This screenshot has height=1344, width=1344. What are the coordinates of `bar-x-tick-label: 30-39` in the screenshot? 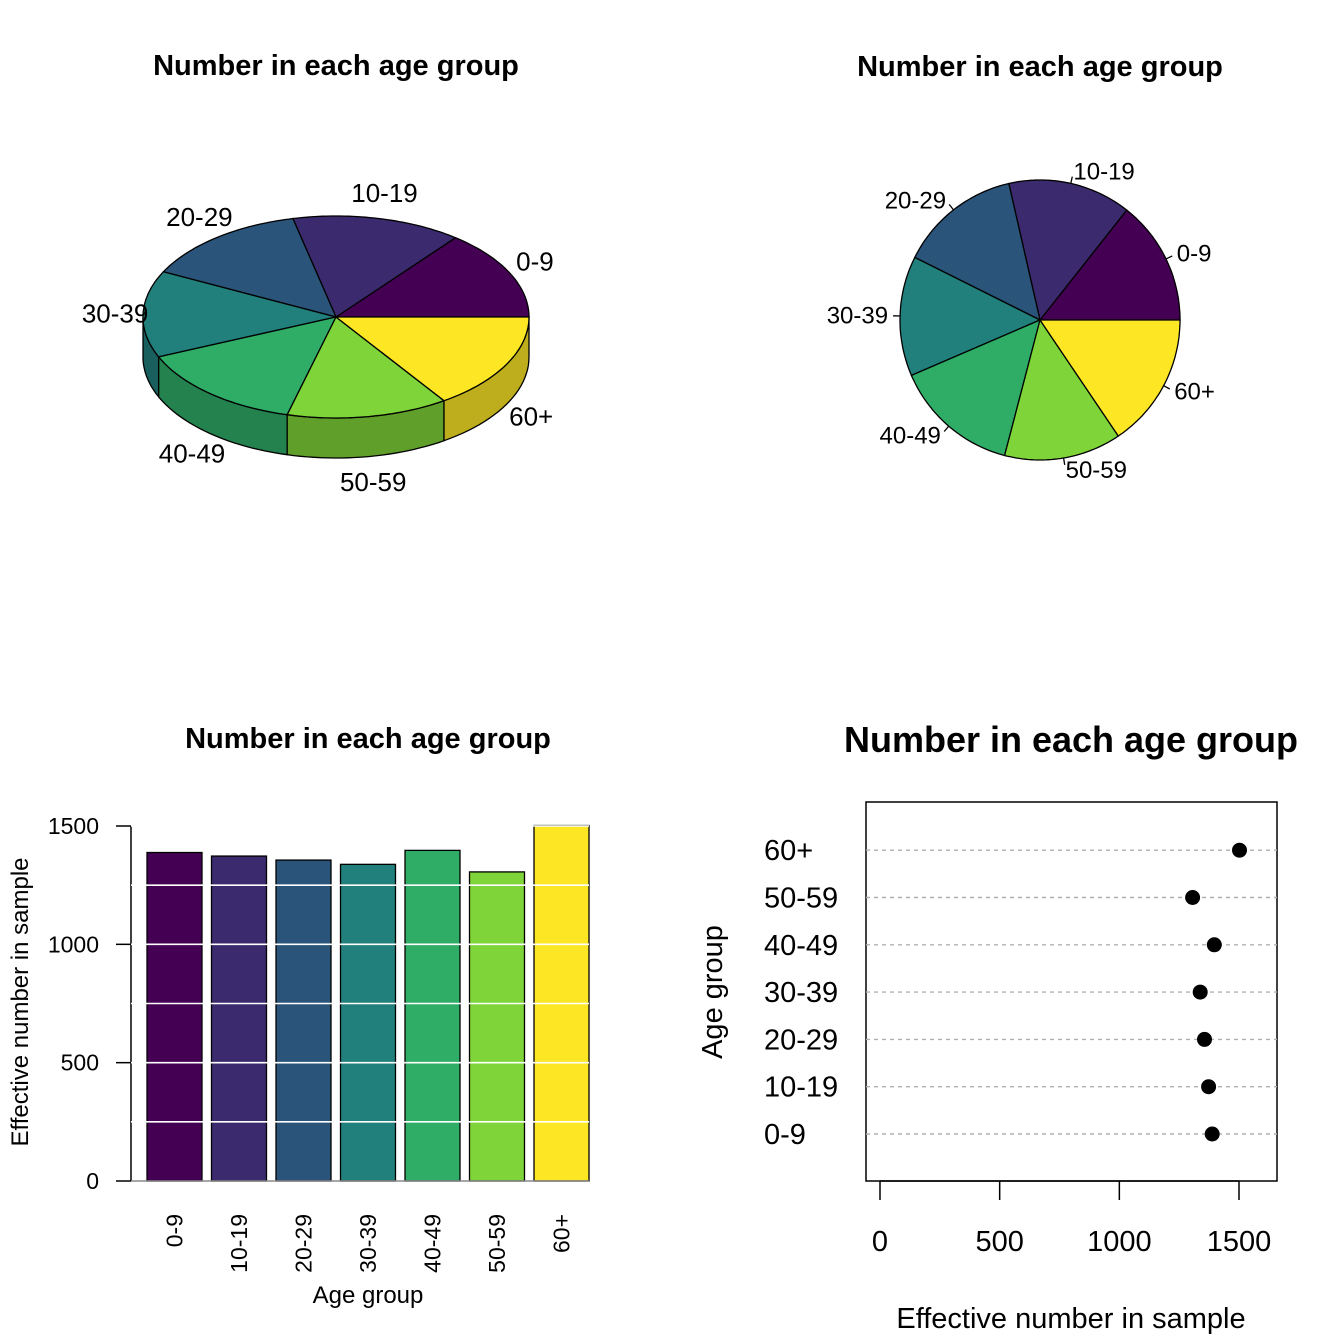 It's located at (368, 1243).